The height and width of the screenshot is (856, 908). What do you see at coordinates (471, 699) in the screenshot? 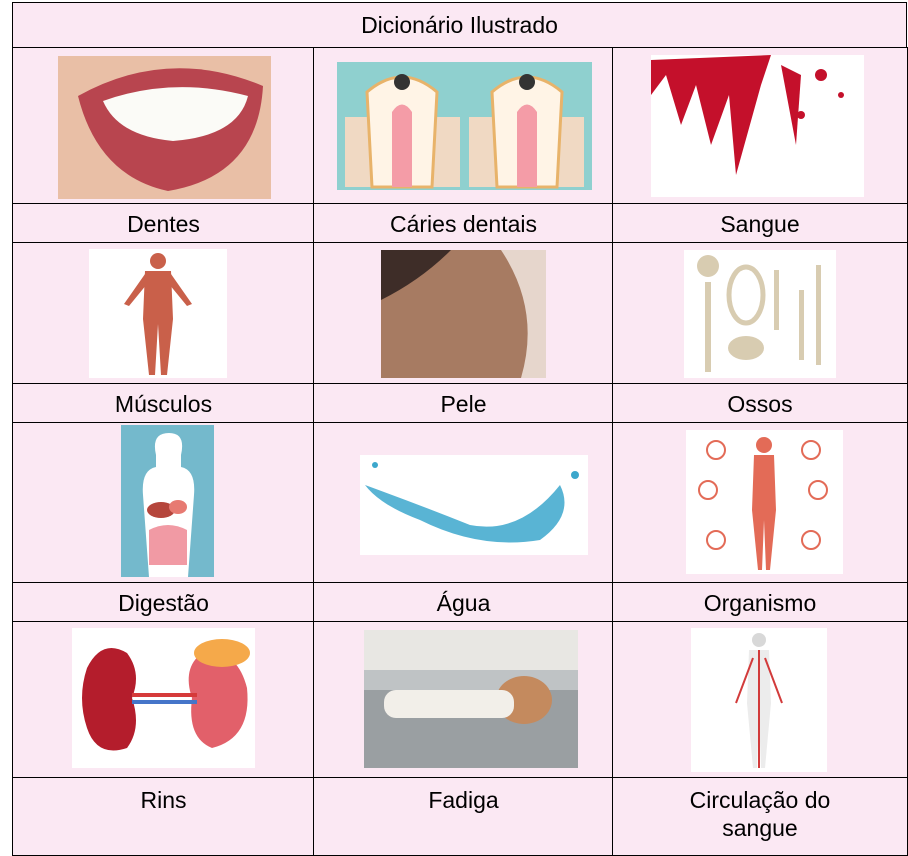
I see `image-fatigue` at bounding box center [471, 699].